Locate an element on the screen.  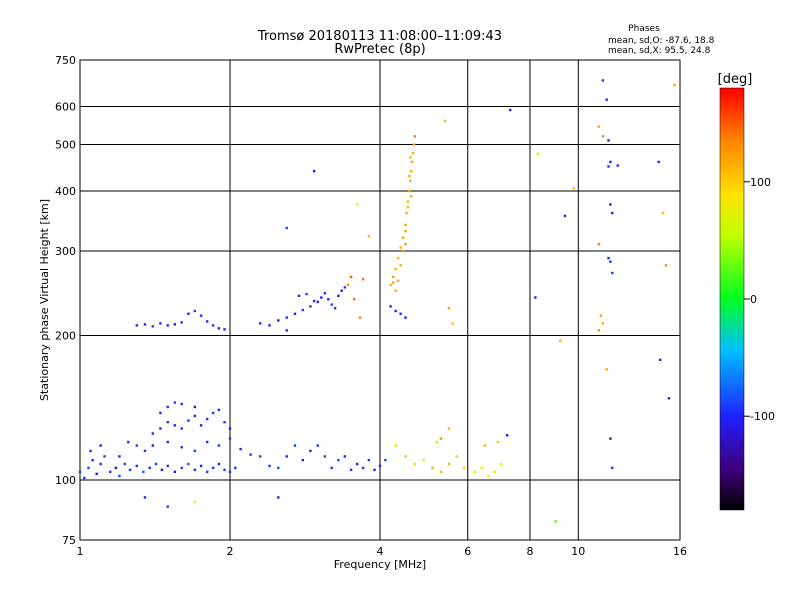
y-tick-label: 400 is located at coordinates (65, 191).